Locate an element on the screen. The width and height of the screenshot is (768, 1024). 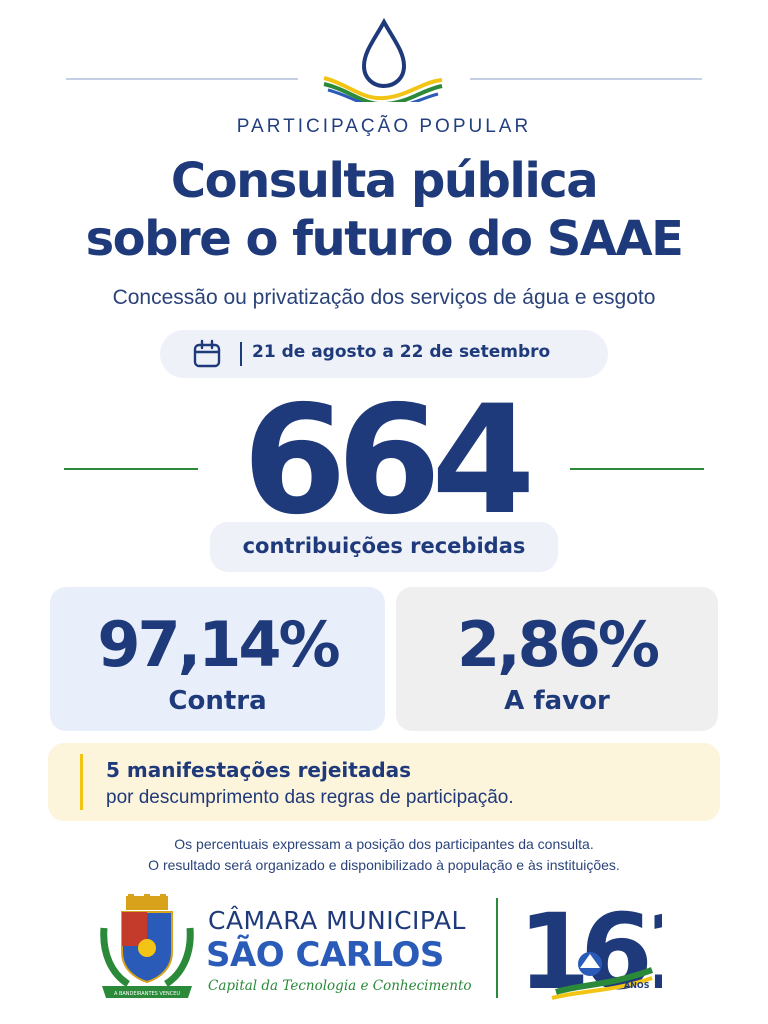
favor-percent: 2,86% is located at coordinates (558, 644).